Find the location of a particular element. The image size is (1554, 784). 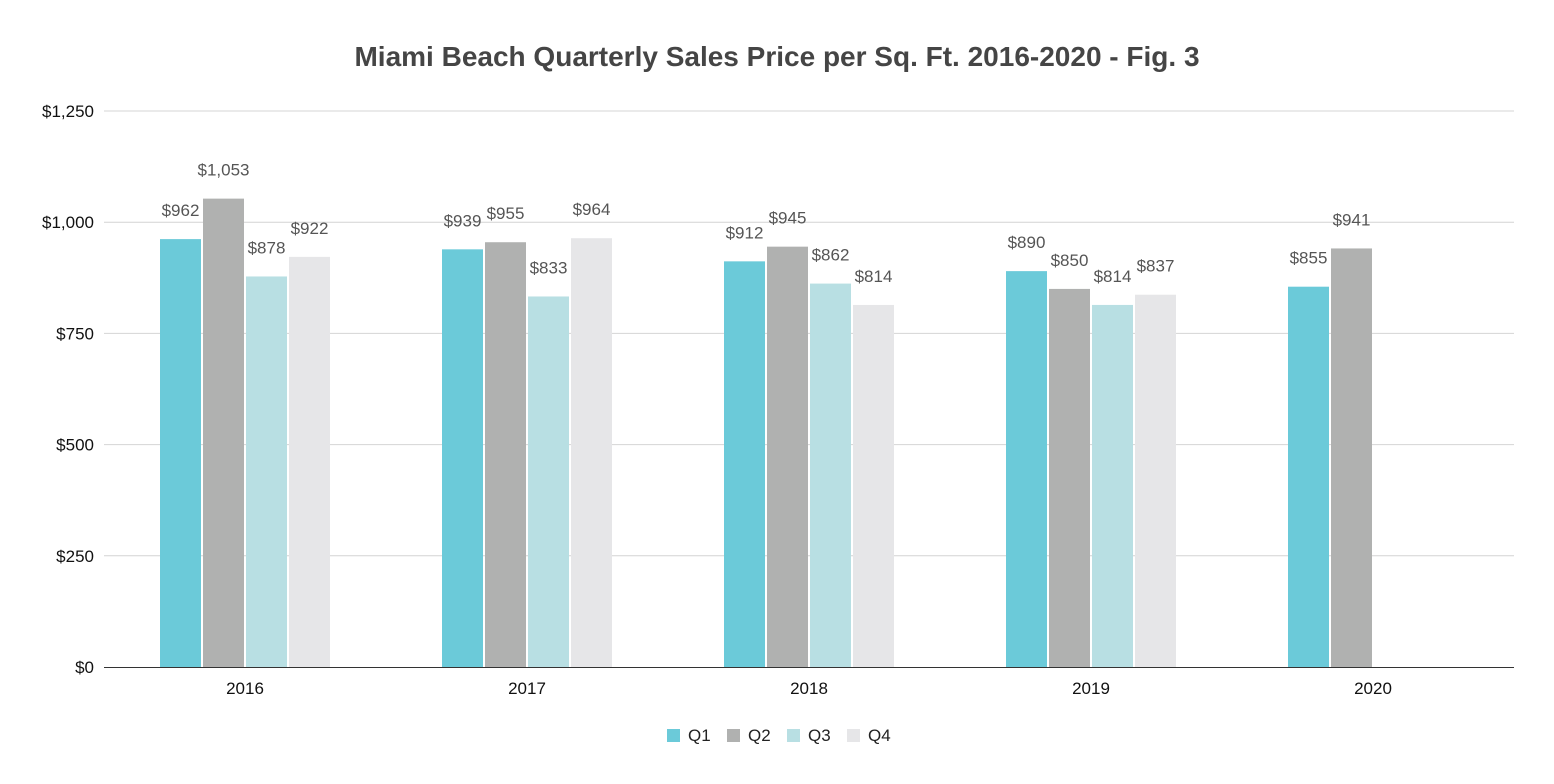

bar-q1-2017 is located at coordinates (462, 458).